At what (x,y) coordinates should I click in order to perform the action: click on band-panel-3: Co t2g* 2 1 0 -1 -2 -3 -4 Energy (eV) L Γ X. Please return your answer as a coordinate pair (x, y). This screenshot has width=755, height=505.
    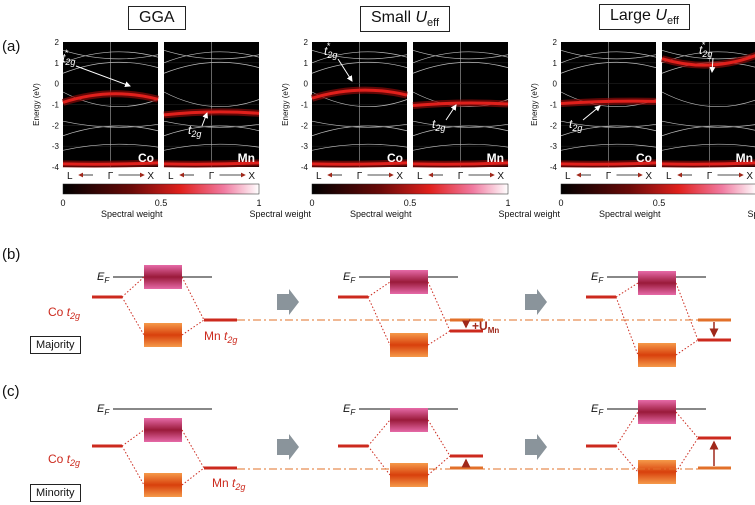
    Looking at the image, I should click on (344, 110).